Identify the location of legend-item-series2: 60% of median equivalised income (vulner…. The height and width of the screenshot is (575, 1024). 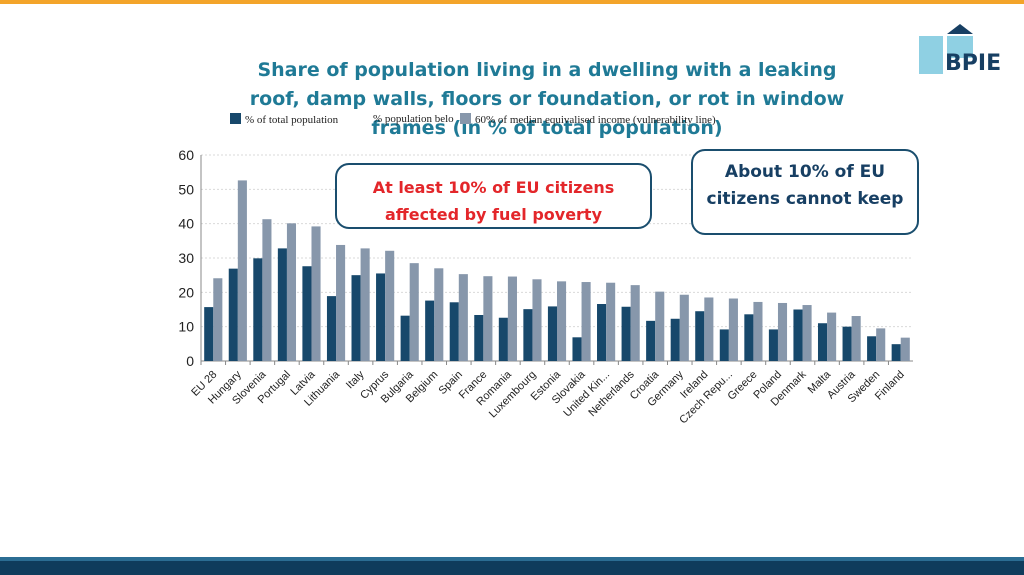
(588, 119).